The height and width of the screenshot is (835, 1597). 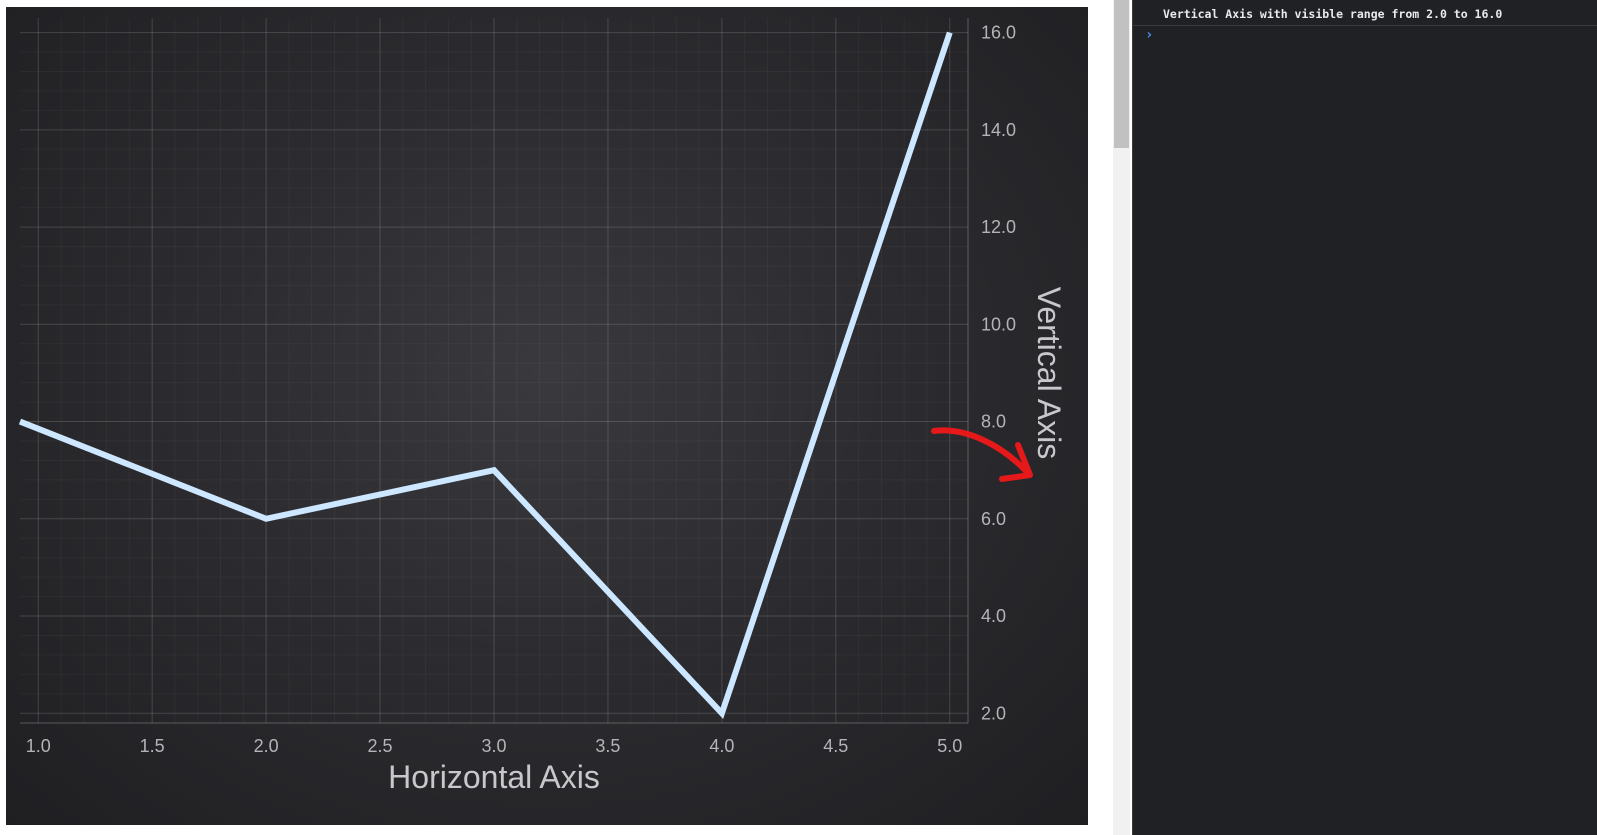 What do you see at coordinates (152, 746) in the screenshot?
I see `x-tick-label: 1.5` at bounding box center [152, 746].